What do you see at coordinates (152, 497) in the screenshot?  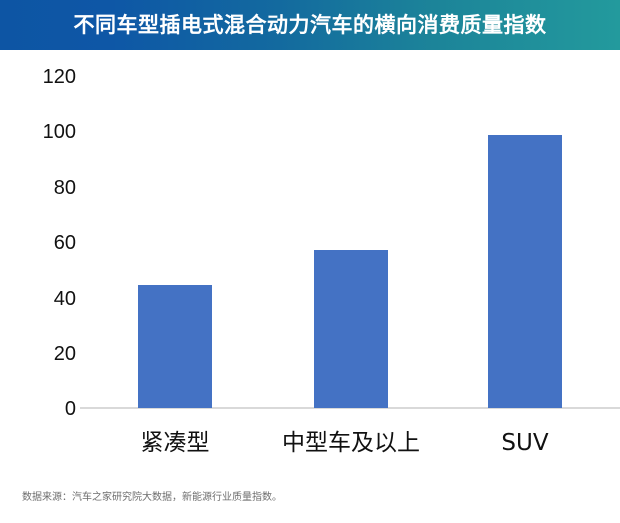 I see `data-source-note: 数据来源：汽车之家研究院大数据，新能源行业质量指数。` at bounding box center [152, 497].